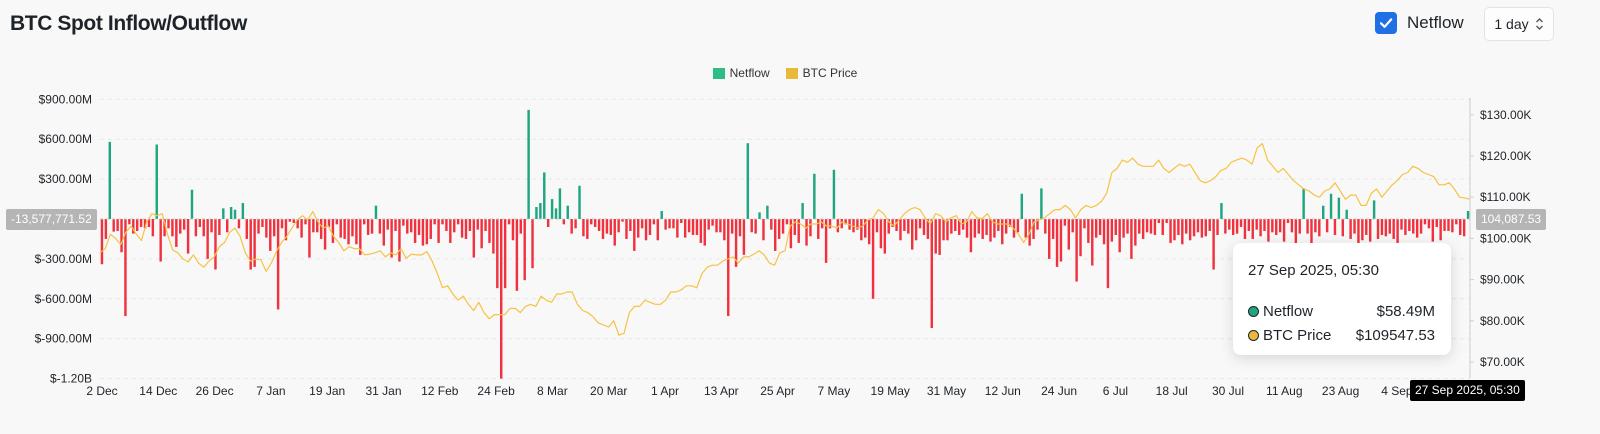 The width and height of the screenshot is (1600, 434). What do you see at coordinates (63, 299) in the screenshot?
I see `left-axis-tick-label: $-600.00M` at bounding box center [63, 299].